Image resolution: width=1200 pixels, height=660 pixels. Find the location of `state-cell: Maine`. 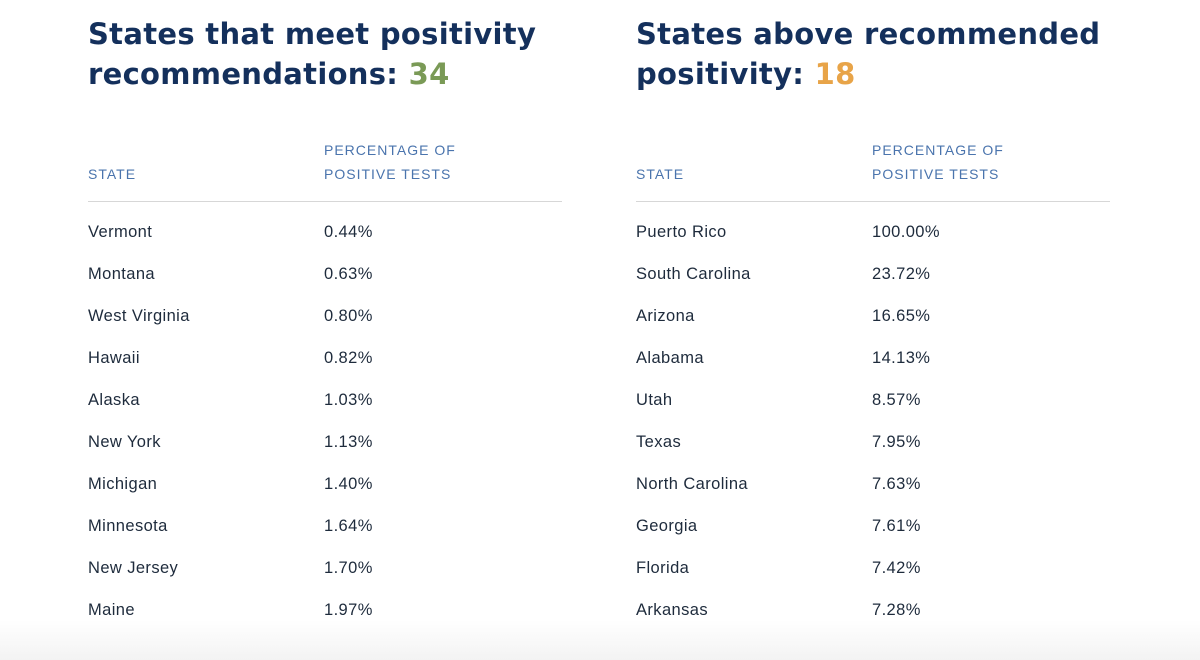

state-cell: Maine is located at coordinates (111, 610).